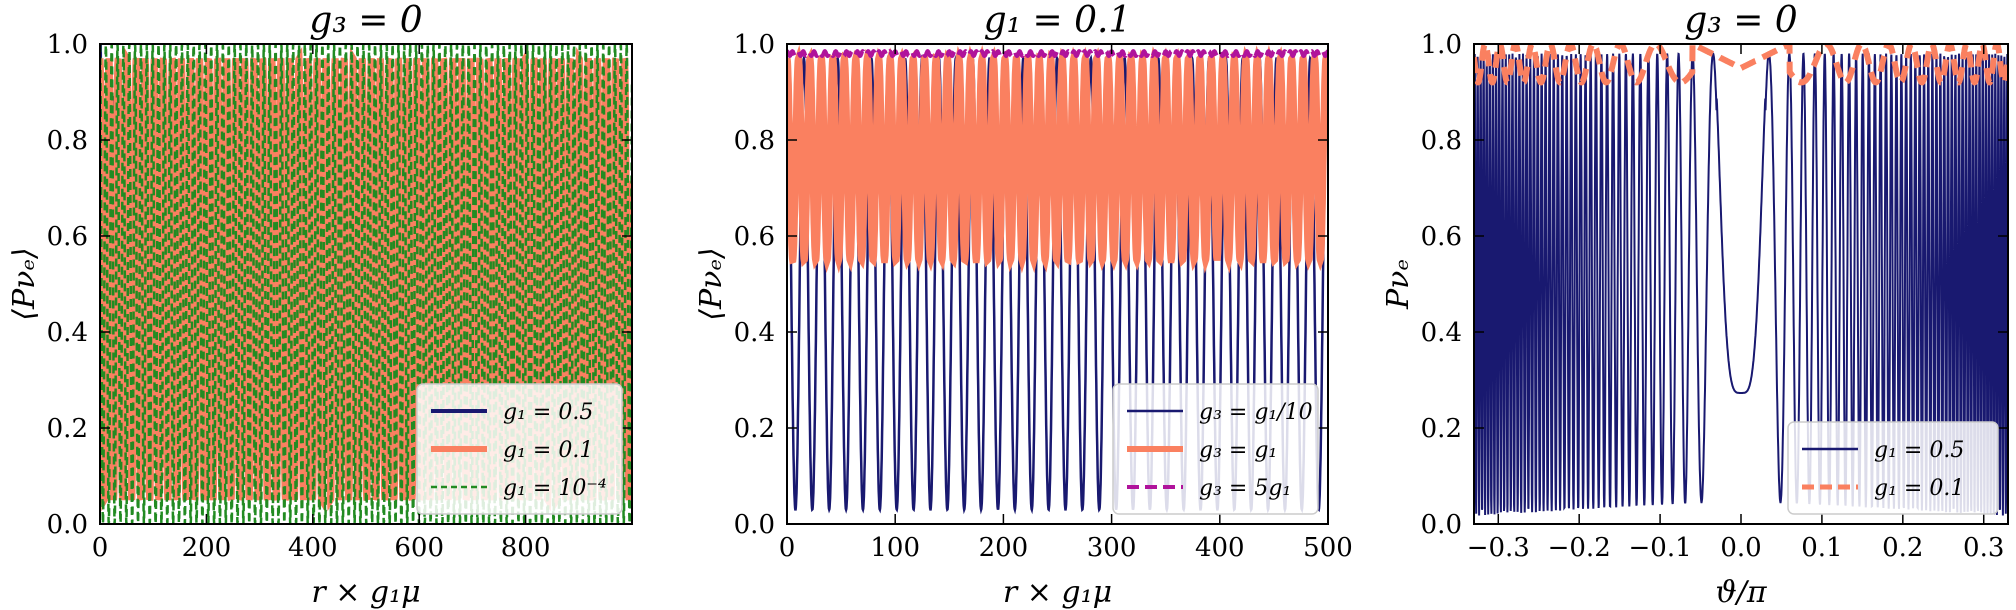 This screenshot has height=610, width=2016. What do you see at coordinates (1579, 548) in the screenshot?
I see `x-tick-label: −0.2` at bounding box center [1579, 548].